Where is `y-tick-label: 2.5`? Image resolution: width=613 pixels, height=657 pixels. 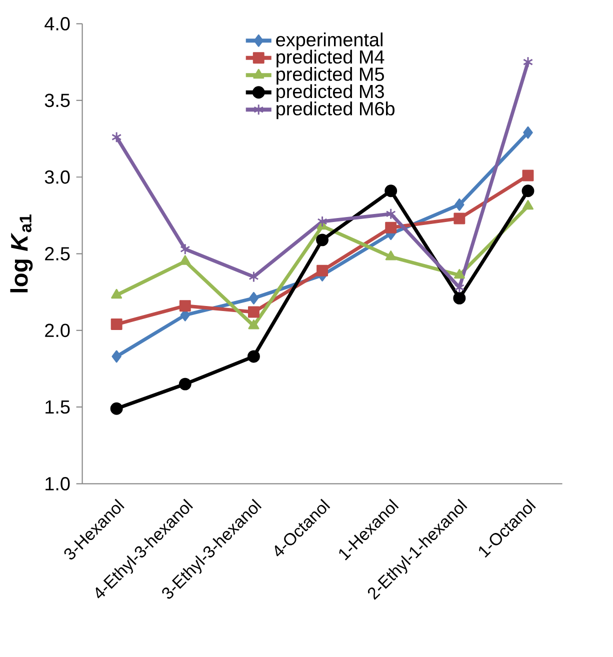 y-tick-label: 2.5 is located at coordinates (57, 253).